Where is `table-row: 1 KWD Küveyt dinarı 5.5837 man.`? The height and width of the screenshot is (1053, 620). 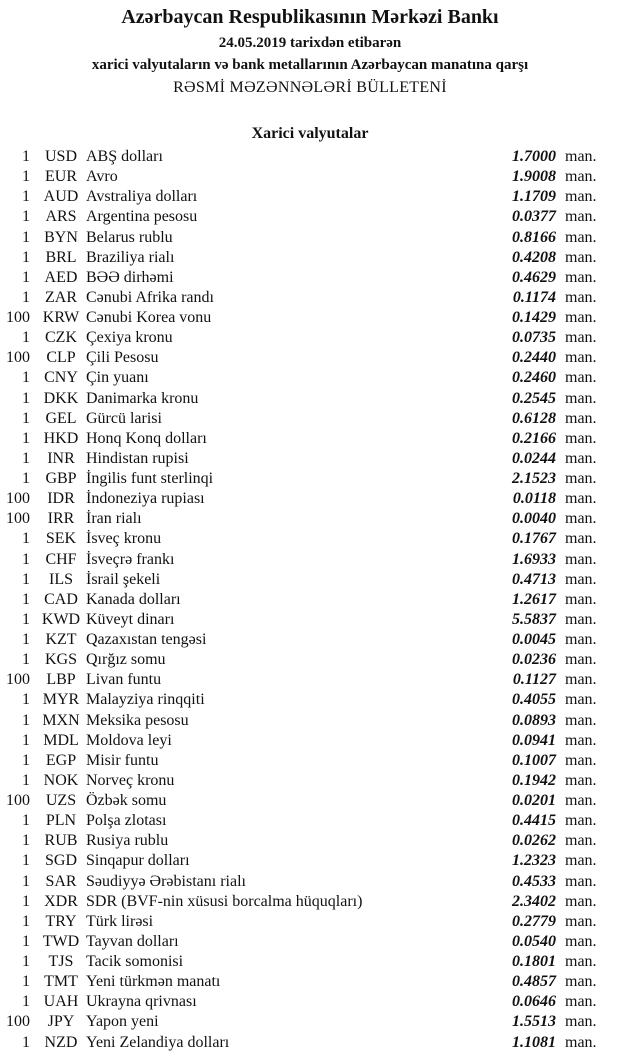
table-row: 1 KWD Küveyt dinarı 5.5837 man. is located at coordinates (310, 620).